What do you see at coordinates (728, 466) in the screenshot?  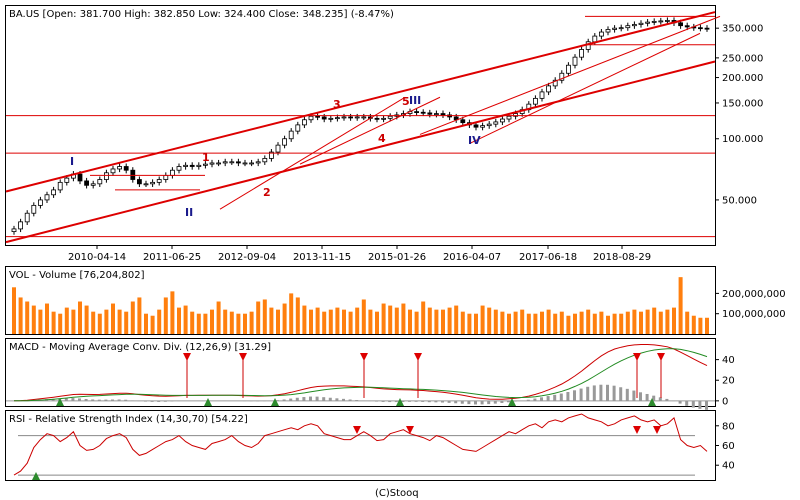 I see `y-tick-label: 40` at bounding box center [728, 466].